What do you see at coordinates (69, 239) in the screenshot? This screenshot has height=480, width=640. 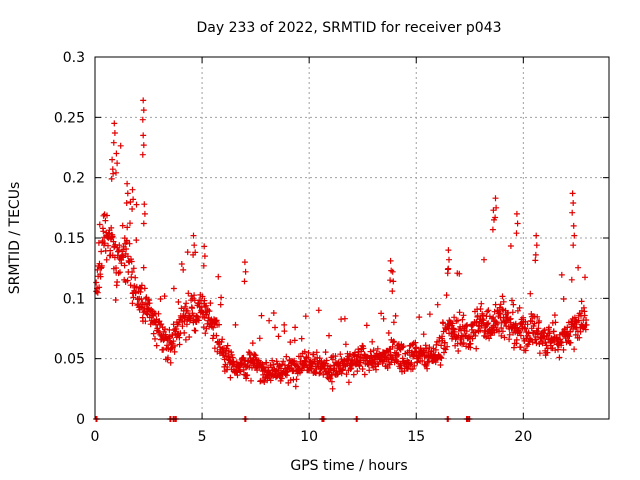 I see `y-tick-label: 0.15` at bounding box center [69, 239].